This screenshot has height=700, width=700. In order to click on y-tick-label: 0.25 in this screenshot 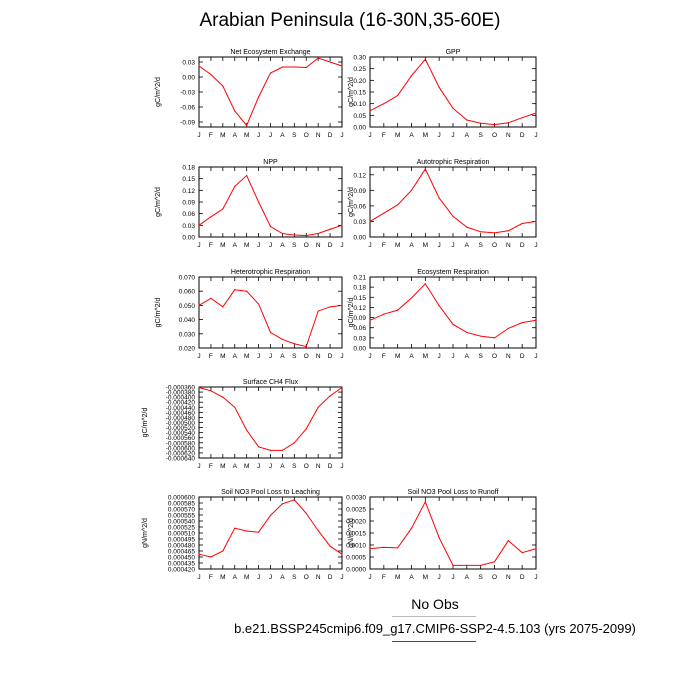, I will do `click(359, 69)`.